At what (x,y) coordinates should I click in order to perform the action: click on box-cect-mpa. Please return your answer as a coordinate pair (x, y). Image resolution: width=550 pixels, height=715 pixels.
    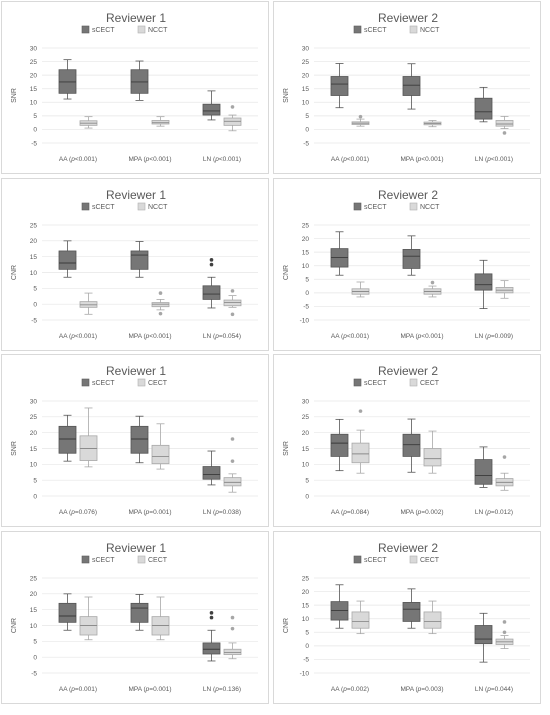
    Looking at the image, I should click on (432, 452).